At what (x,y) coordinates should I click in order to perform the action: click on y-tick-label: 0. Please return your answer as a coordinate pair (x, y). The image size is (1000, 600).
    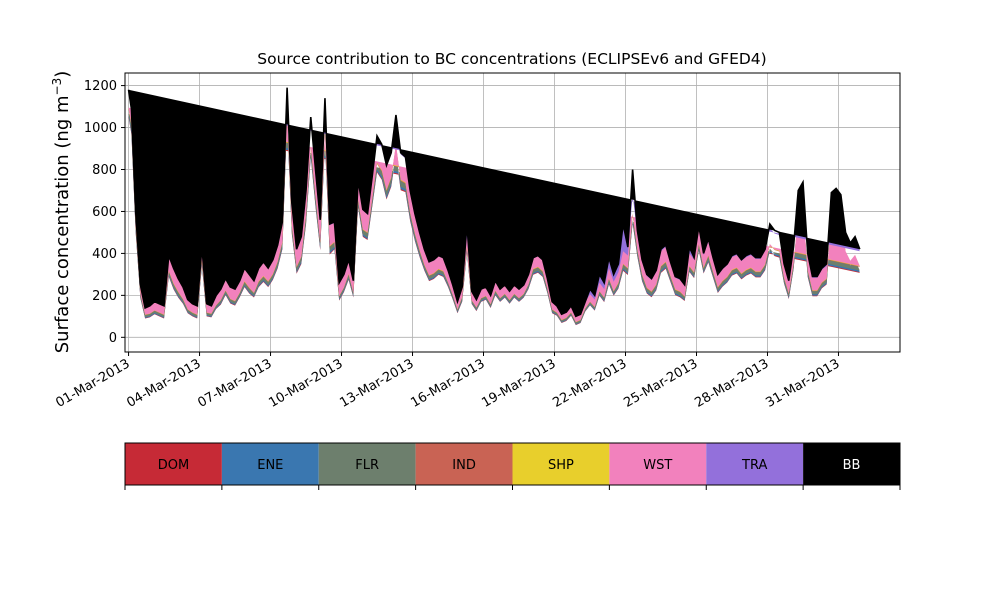
    Looking at the image, I should click on (113, 338).